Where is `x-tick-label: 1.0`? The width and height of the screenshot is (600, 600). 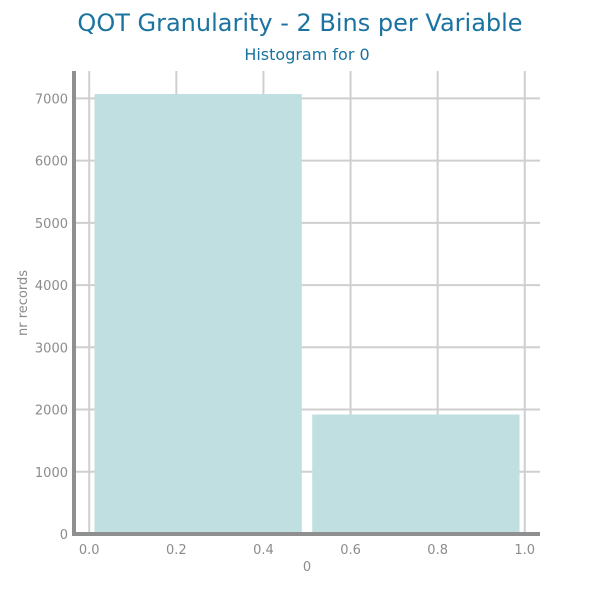
x-tick-label: 1.0 is located at coordinates (524, 550).